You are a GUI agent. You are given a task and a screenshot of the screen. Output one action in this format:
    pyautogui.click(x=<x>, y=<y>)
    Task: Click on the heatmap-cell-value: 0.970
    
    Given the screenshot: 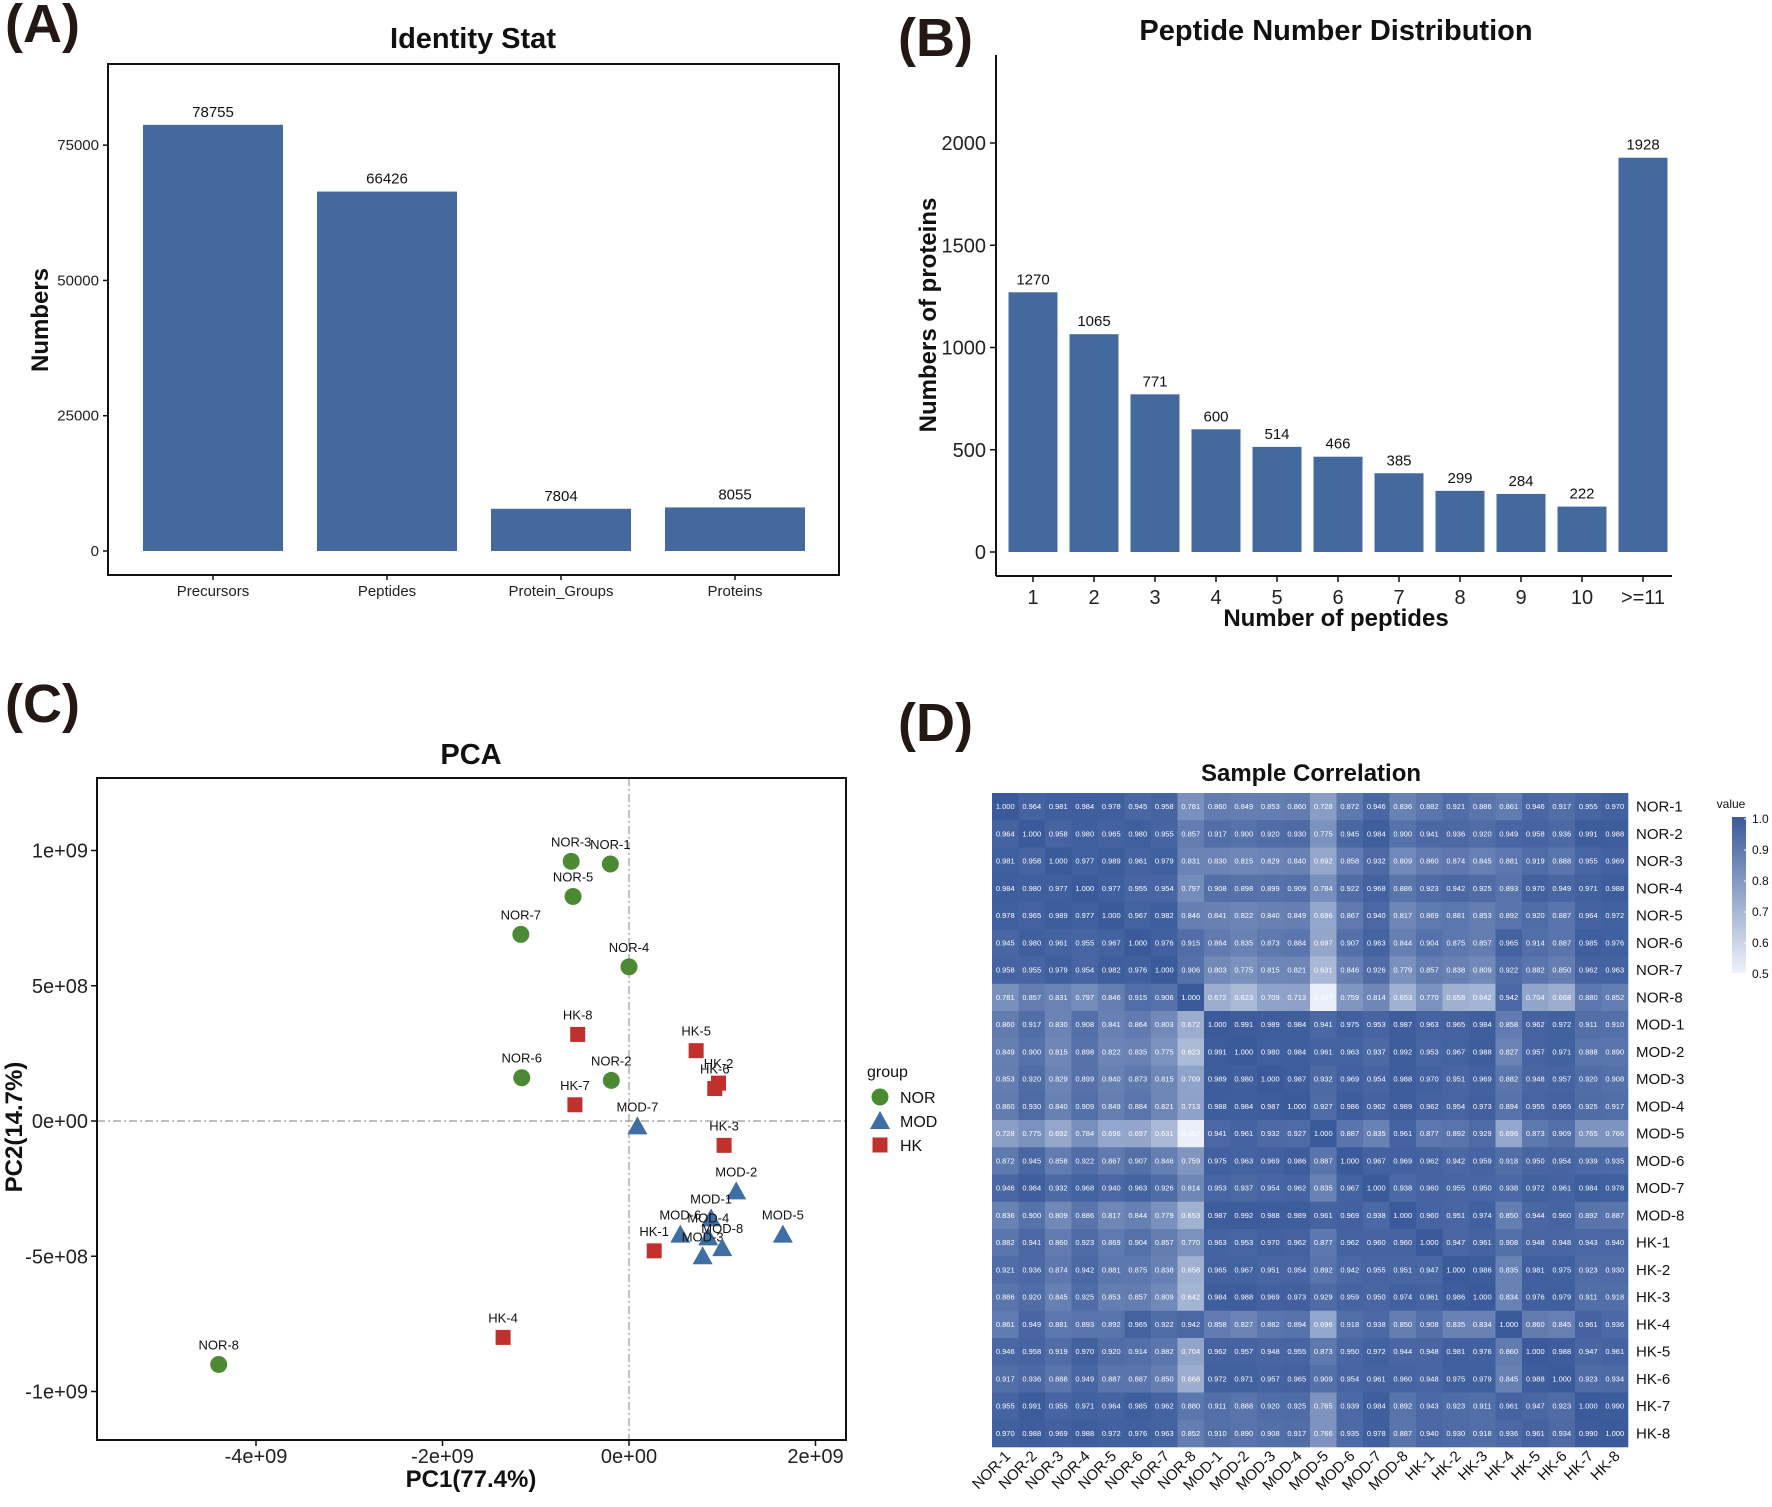 What is the action you would take?
    pyautogui.click(x=1535, y=888)
    